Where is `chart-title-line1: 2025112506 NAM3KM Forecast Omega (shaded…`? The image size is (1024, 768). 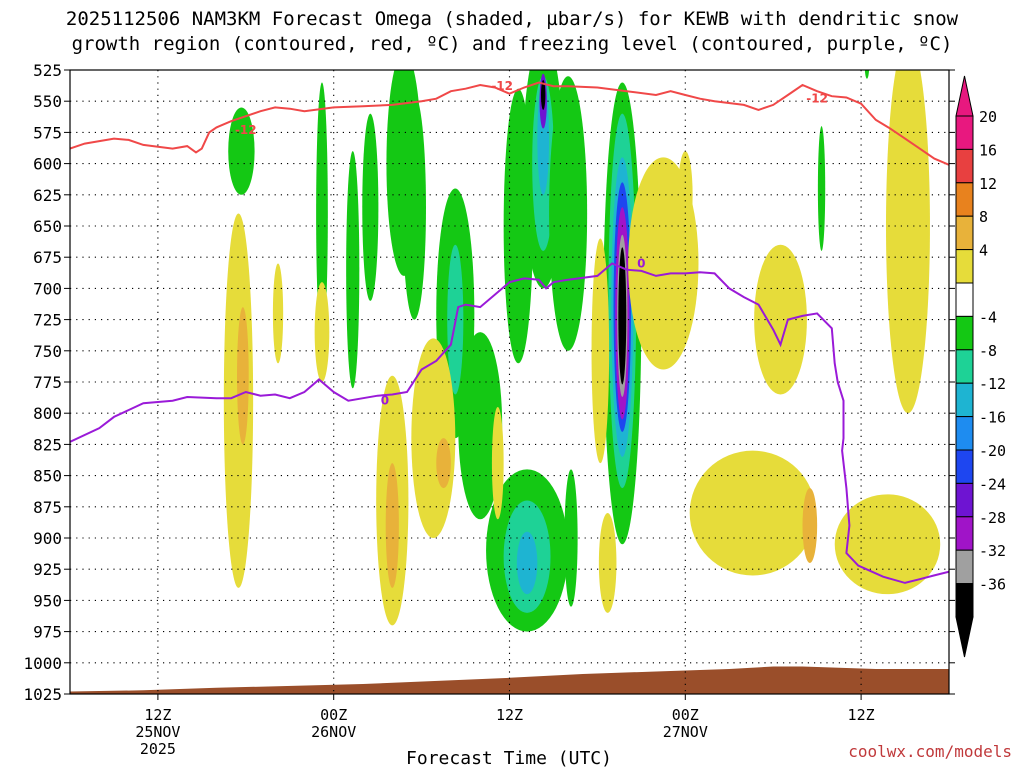 chart-title-line1: 2025112506 NAM3KM Forecast Omega (shaded… is located at coordinates (512, 19).